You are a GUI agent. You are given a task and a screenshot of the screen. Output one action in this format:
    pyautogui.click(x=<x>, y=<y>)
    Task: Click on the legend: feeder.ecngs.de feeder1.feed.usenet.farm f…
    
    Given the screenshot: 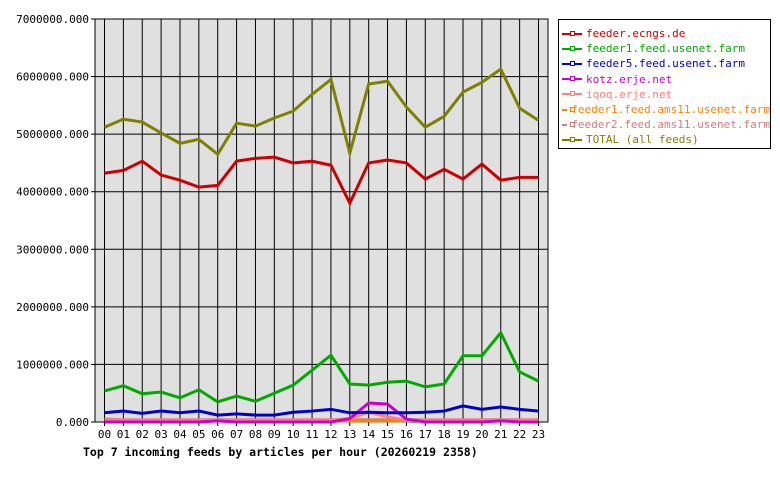 What is the action you would take?
    pyautogui.click(x=664, y=84)
    